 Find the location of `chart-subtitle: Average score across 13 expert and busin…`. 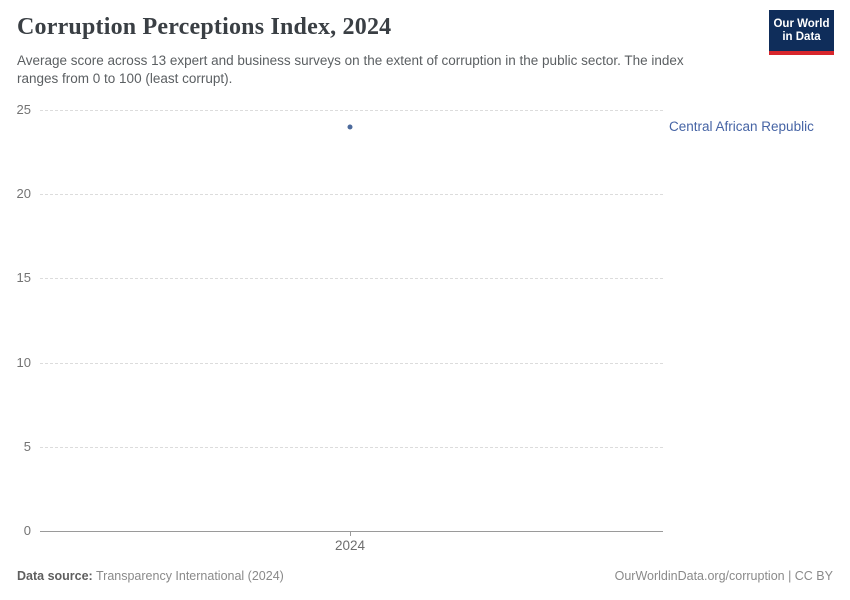

chart-subtitle: Average score across 13 expert and busin… is located at coordinates (350, 69).